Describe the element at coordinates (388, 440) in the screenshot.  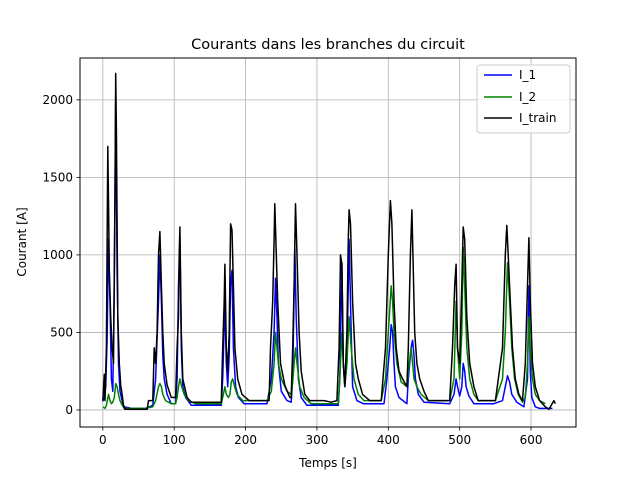
I see `x-tick-label: 400` at that location.